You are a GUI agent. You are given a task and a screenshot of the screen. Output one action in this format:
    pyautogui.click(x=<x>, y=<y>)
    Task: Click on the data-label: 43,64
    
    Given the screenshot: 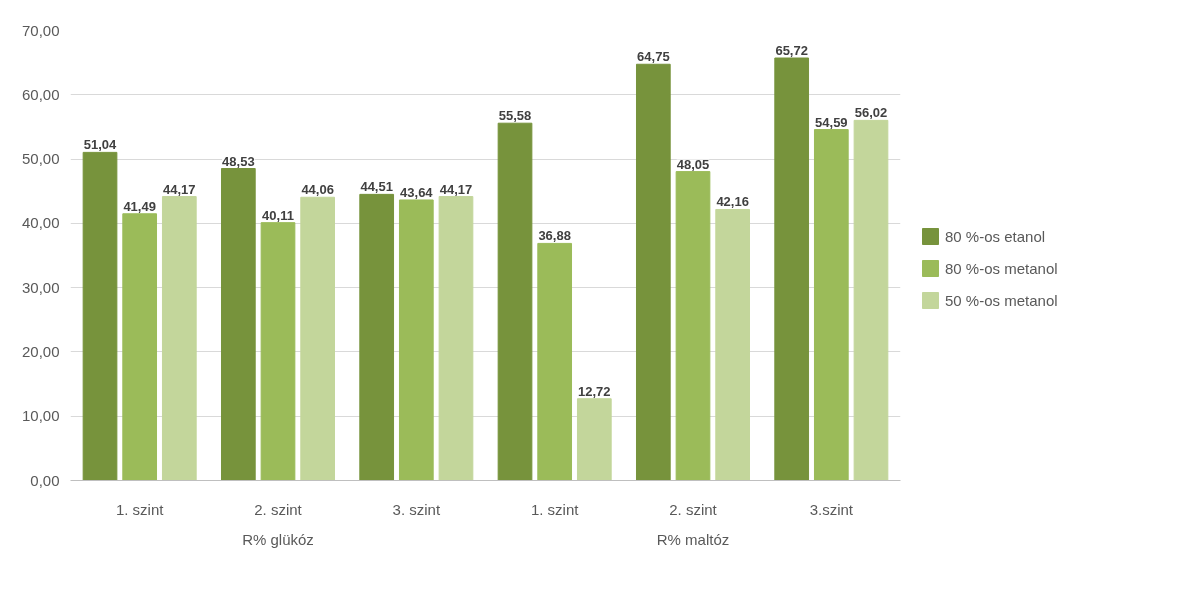 What is the action you would take?
    pyautogui.click(x=417, y=192)
    